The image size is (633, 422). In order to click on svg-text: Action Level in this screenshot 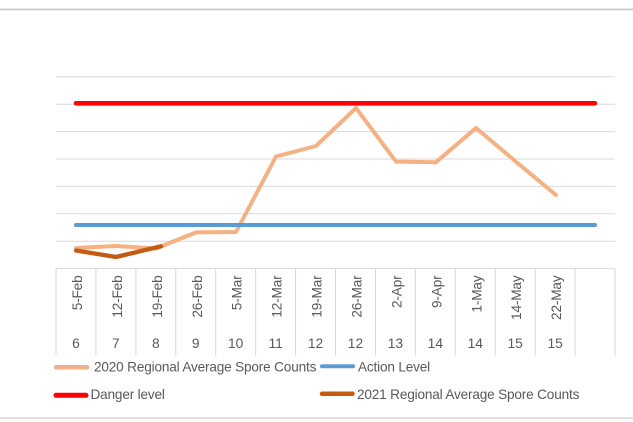, I will do `click(394, 367)`.